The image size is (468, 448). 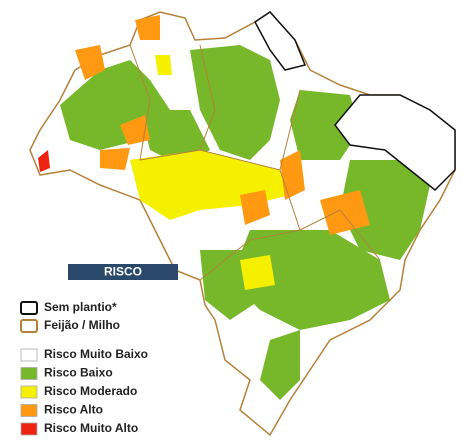 What do you see at coordinates (91, 428) in the screenshot?
I see `legend-label: Risco Muito Alto` at bounding box center [91, 428].